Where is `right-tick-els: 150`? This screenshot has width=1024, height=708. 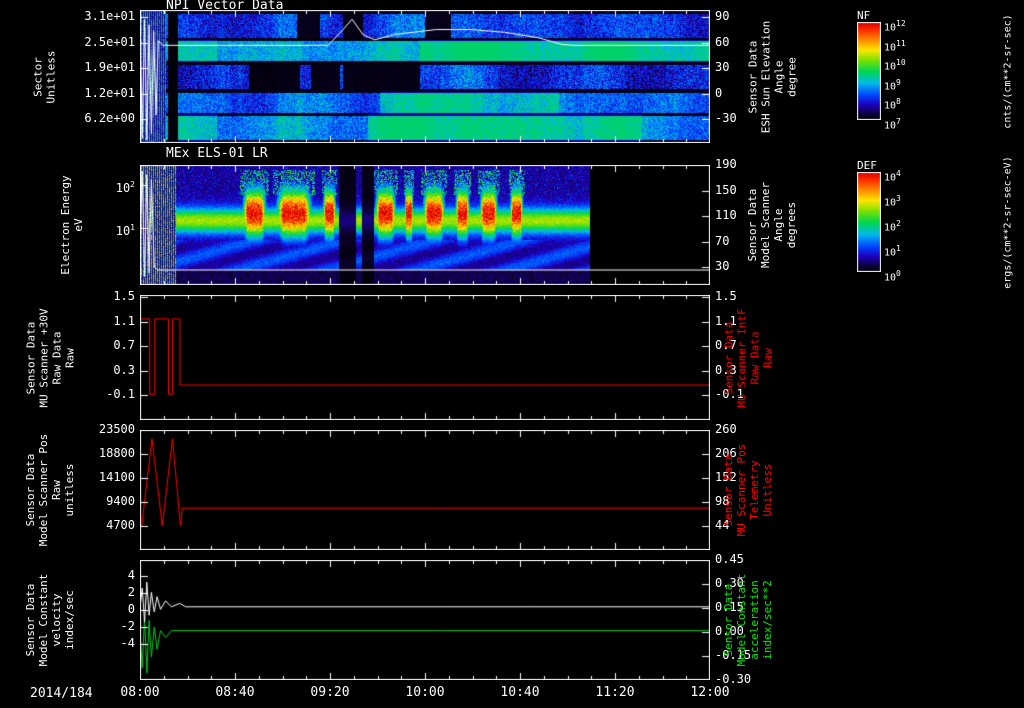 right-tick-els: 150 is located at coordinates (726, 189).